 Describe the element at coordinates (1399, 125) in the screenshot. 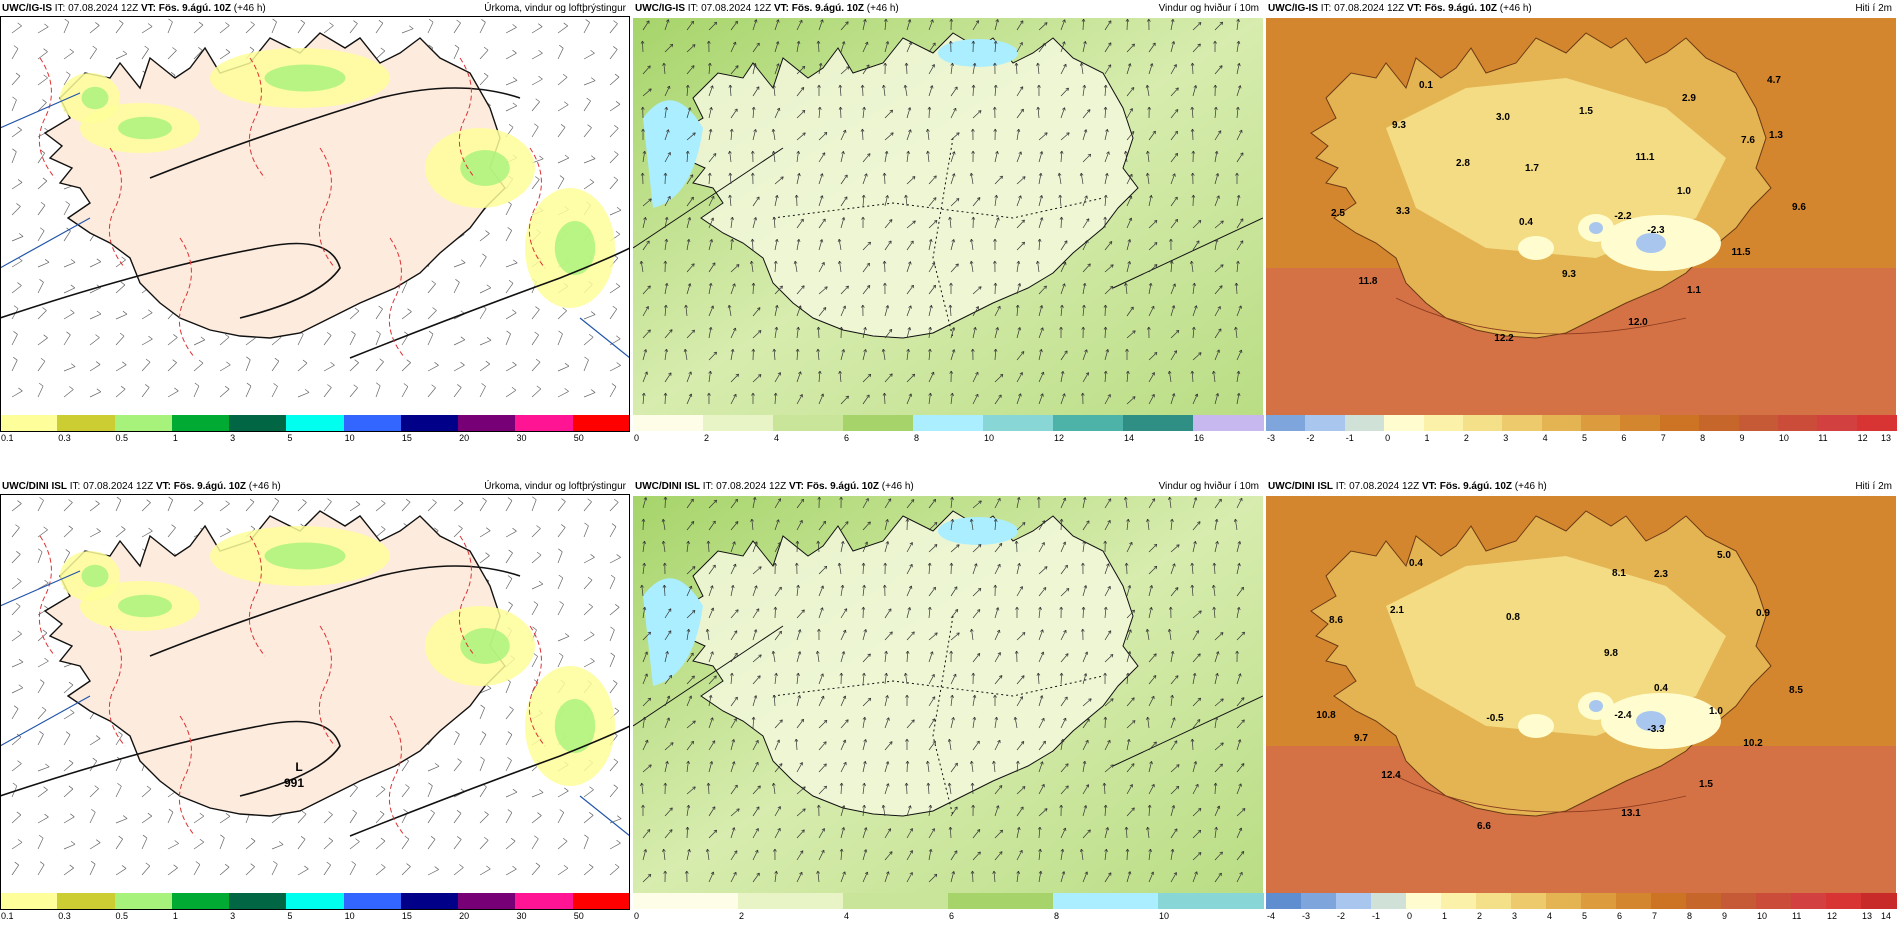

I see `map-value-label: 9.3` at that location.